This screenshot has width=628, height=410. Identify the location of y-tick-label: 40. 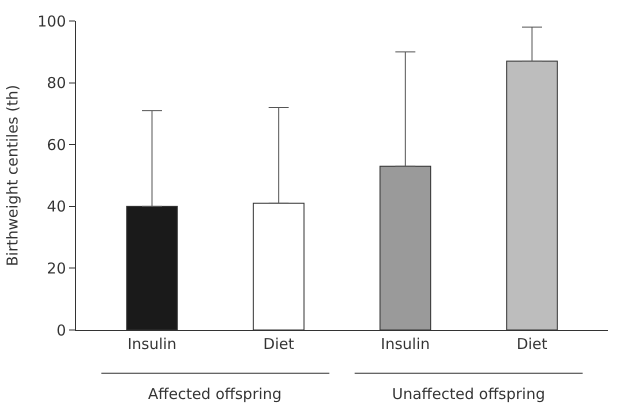
(56, 207).